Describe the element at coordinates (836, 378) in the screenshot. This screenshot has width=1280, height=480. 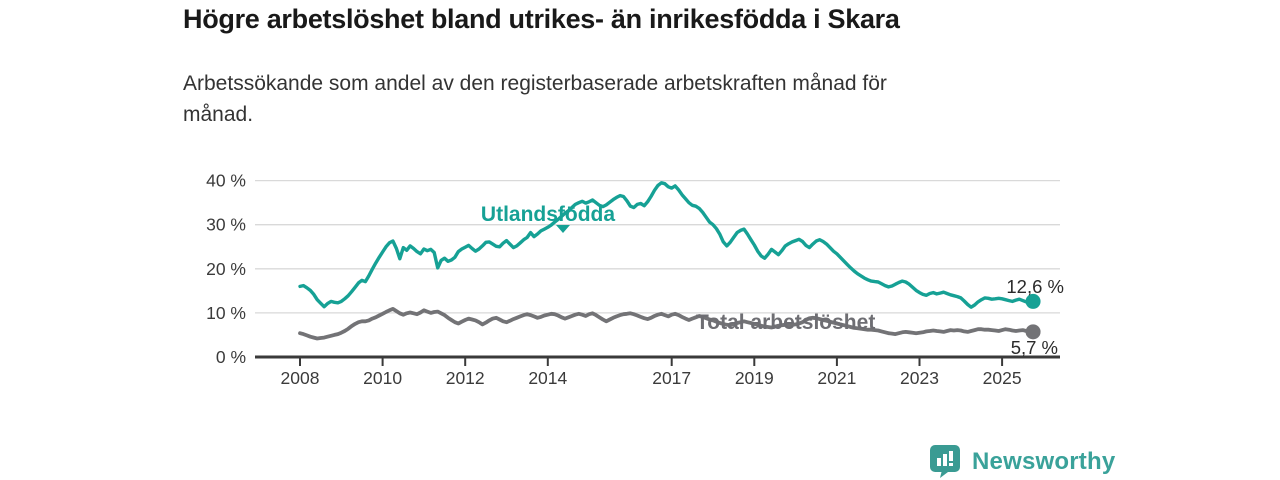
I see `x-tick-label: 2021` at that location.